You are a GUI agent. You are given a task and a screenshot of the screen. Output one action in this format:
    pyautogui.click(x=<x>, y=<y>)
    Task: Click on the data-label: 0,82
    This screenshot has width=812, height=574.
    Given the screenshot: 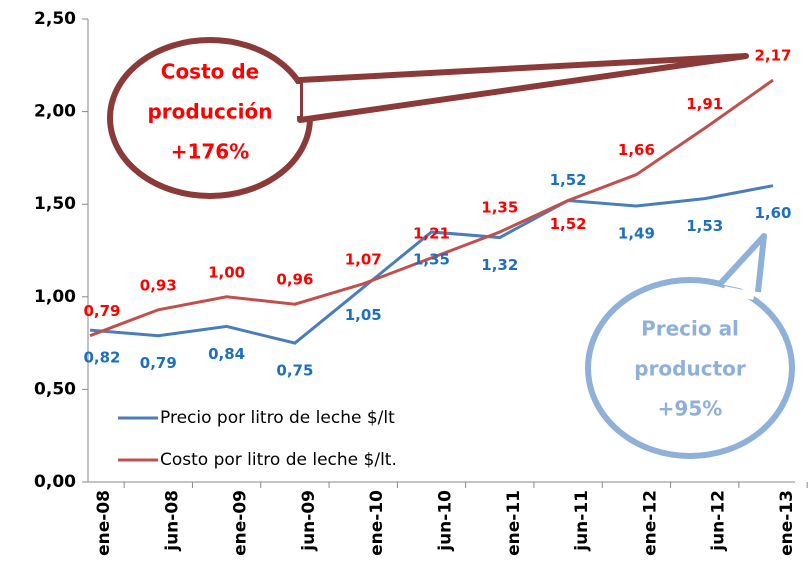 What is the action you would take?
    pyautogui.click(x=101, y=358)
    